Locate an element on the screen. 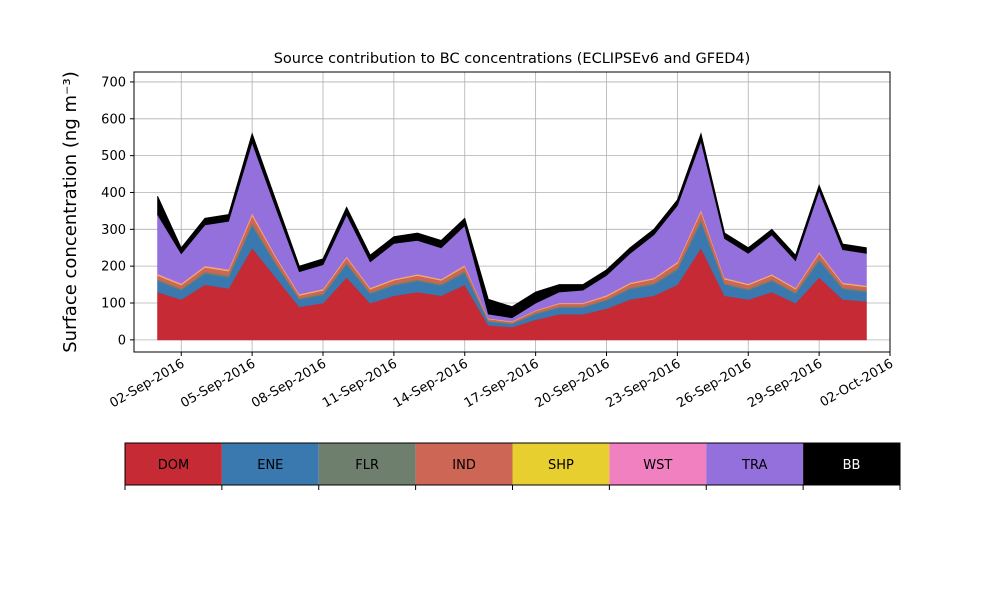 Image resolution: width=1000 pixels, height=600 pixels. legend-label: IND is located at coordinates (464, 465).